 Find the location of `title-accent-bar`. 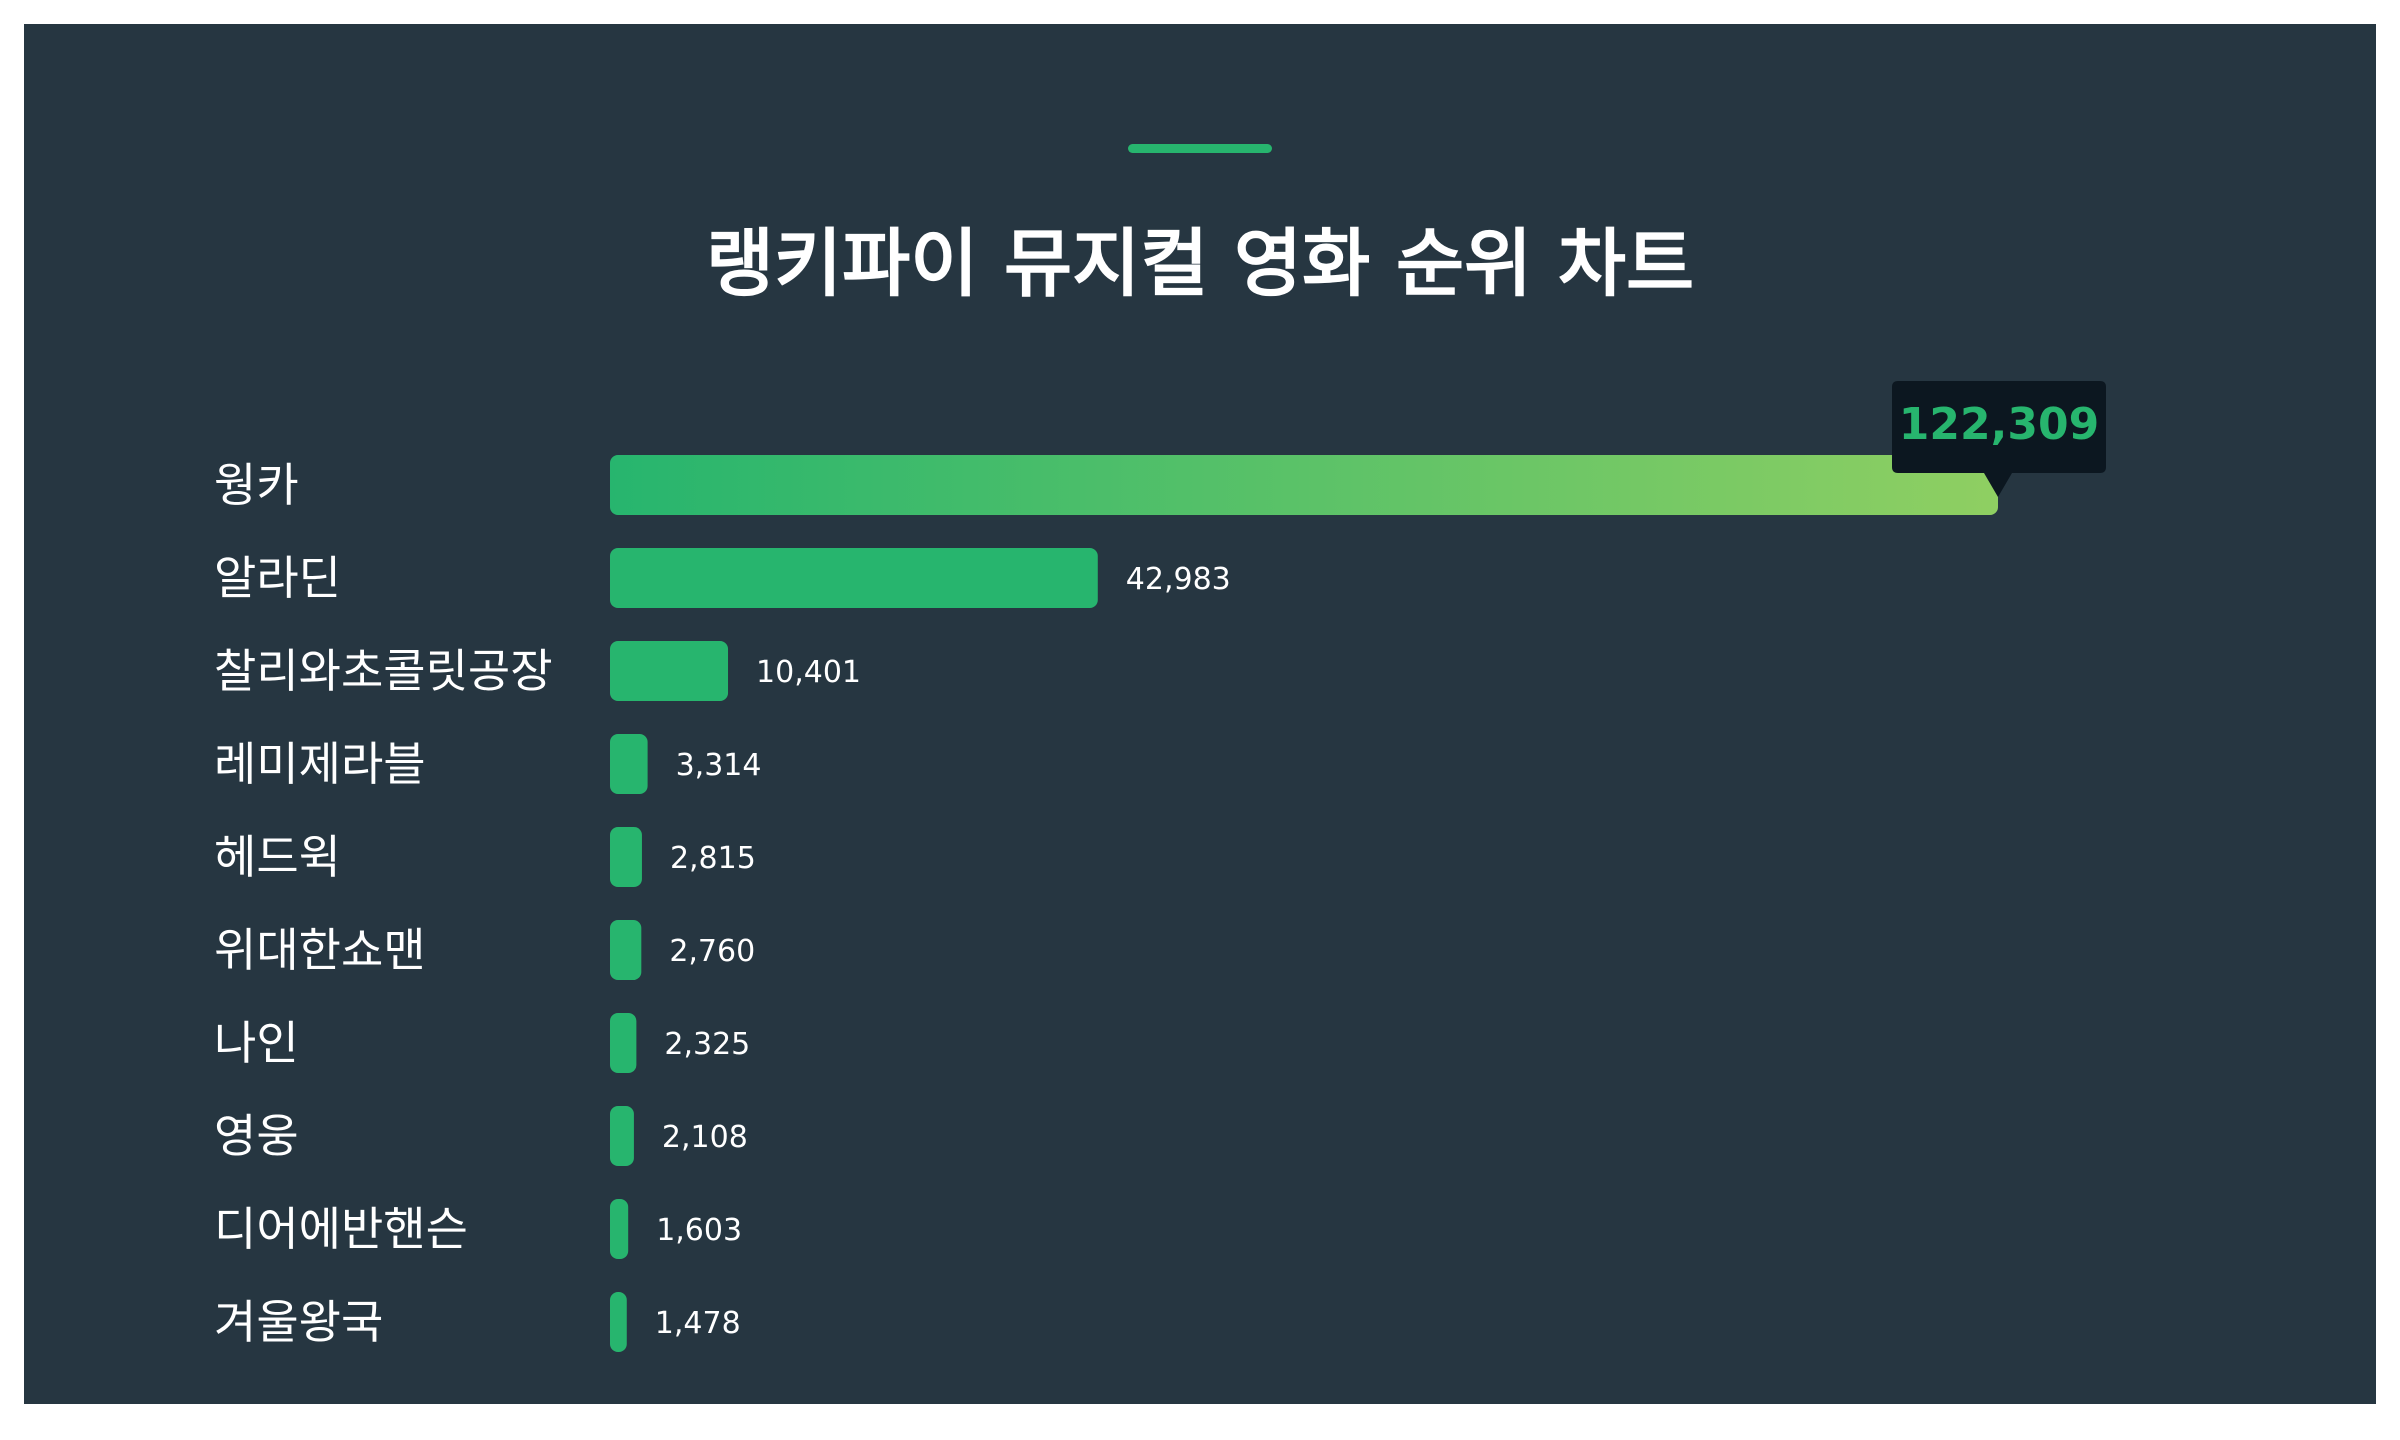

title-accent-bar is located at coordinates (1200, 148).